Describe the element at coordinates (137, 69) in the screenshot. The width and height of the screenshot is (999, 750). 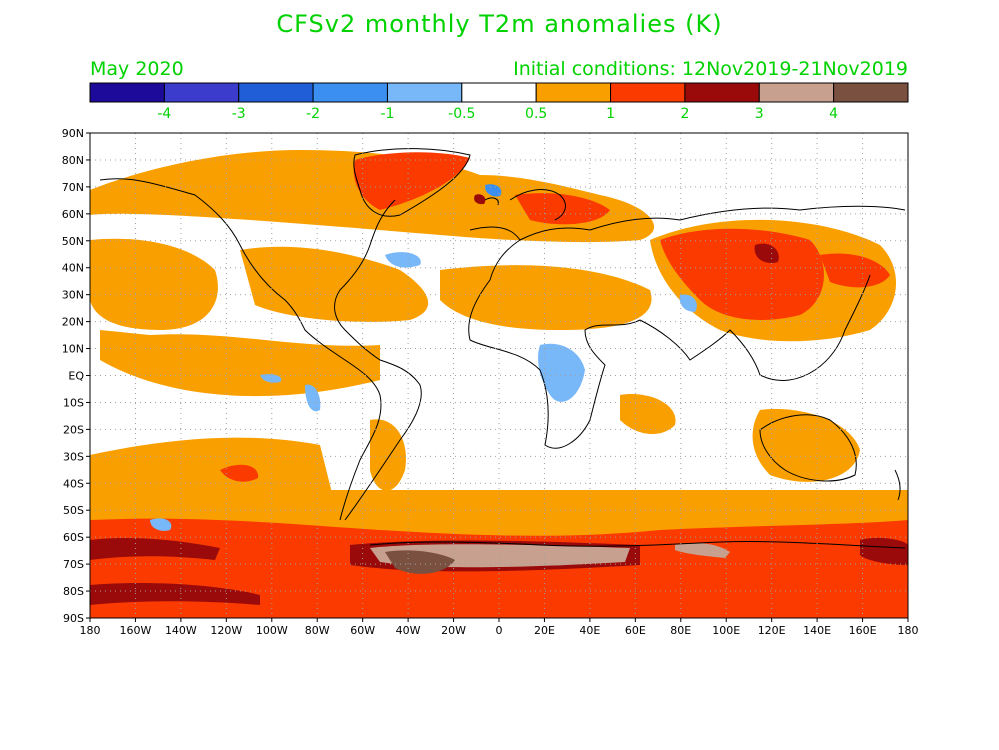
I see `valid-month-label: May 2020` at that location.